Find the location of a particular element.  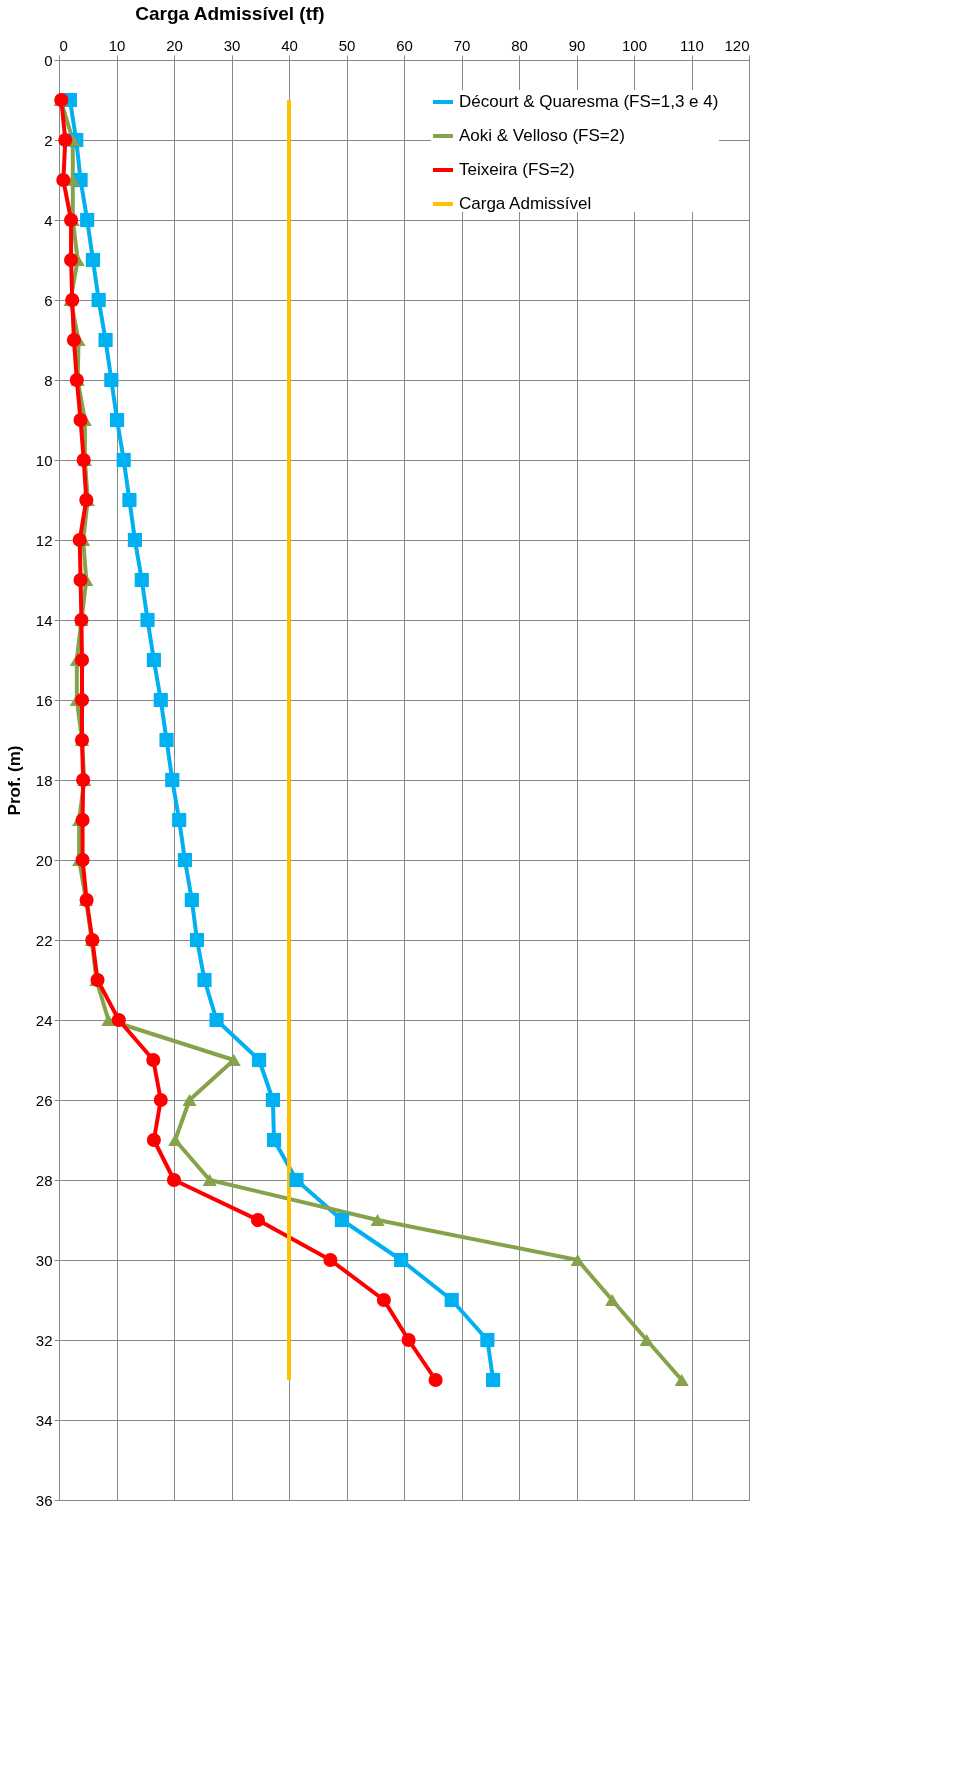

y-tick-label: 4 is located at coordinates (48, 220).